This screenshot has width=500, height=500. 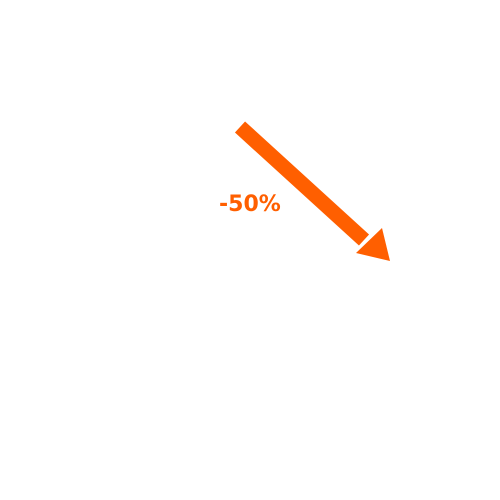 What do you see at coordinates (250, 204) in the screenshot?
I see `percent-change-label: -50%` at bounding box center [250, 204].